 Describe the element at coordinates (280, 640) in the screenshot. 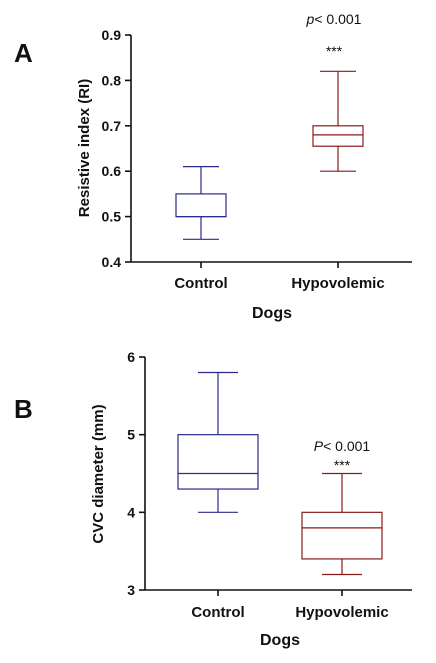

I see `panel-b-x-axis-label: Dogs` at that location.